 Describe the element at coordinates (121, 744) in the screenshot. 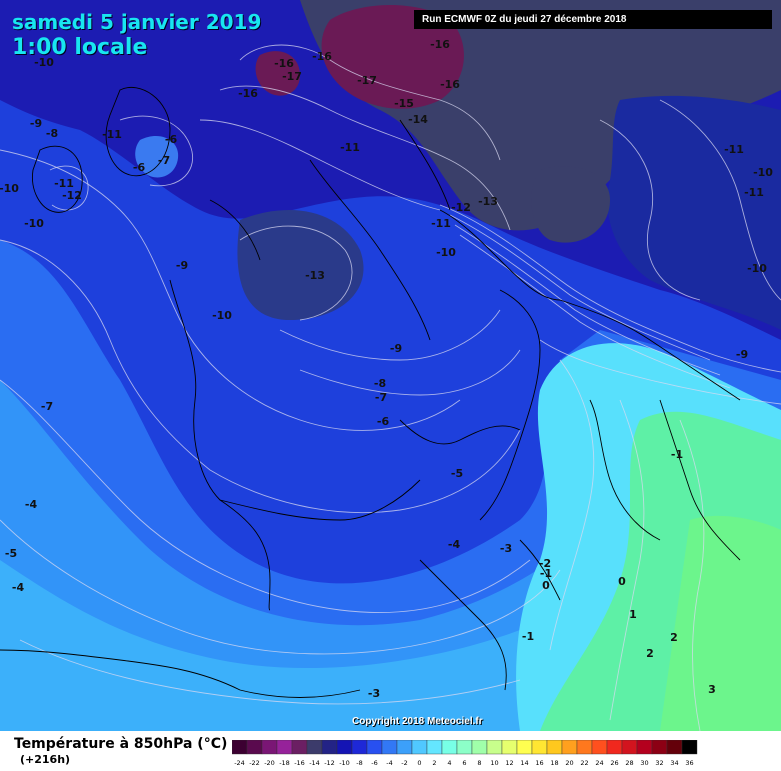

I see `variable-title: Température à 850hPa (°C)` at that location.